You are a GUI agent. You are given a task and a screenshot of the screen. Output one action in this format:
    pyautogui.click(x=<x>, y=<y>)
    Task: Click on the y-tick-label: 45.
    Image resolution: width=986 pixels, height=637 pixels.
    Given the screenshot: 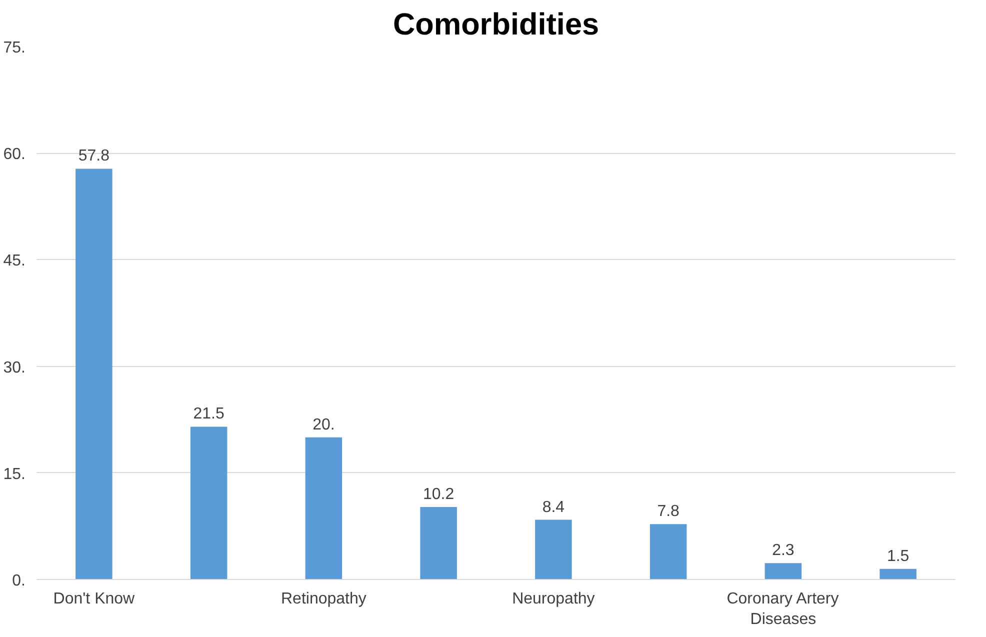 What is the action you would take?
    pyautogui.click(x=14, y=261)
    